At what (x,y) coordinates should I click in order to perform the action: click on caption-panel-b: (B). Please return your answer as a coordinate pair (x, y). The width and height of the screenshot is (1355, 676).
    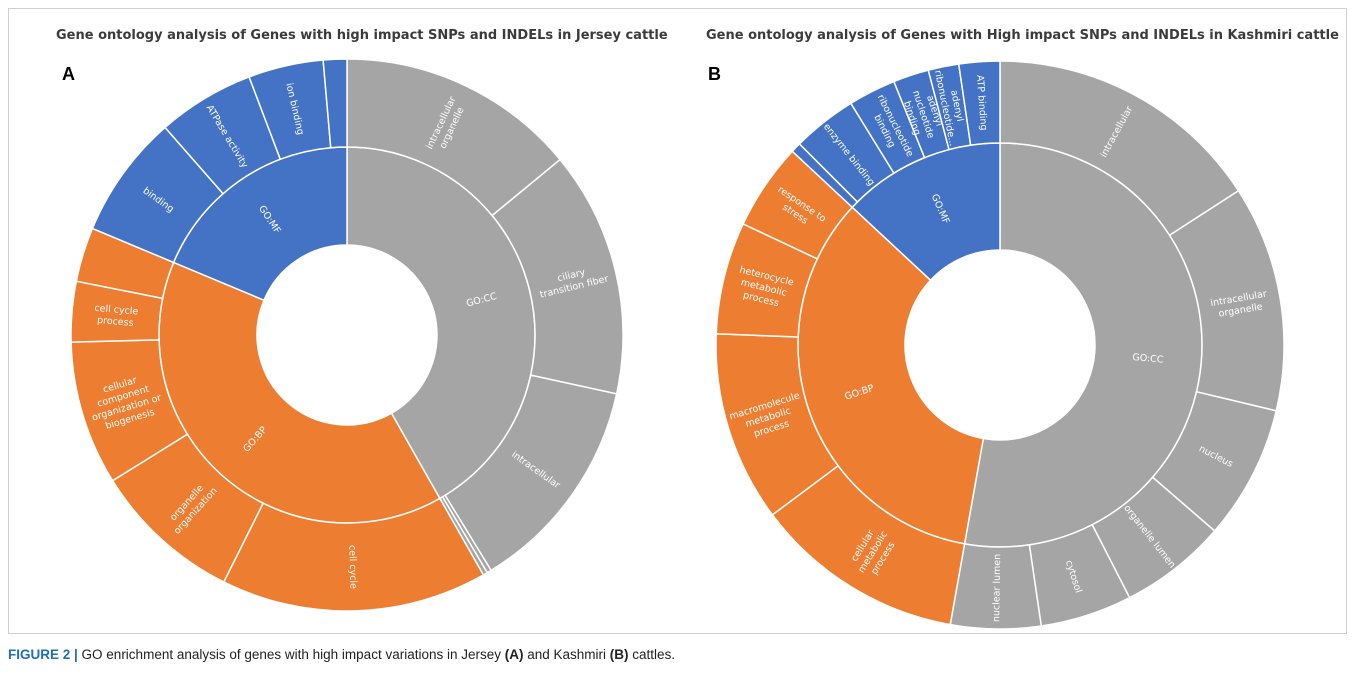
    Looking at the image, I should click on (619, 654).